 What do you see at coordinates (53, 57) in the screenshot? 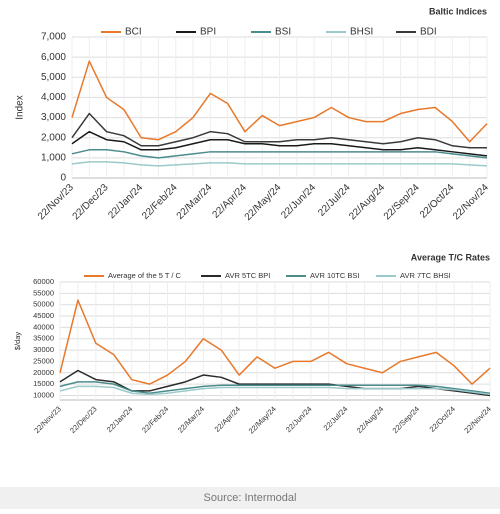
I see `y-tick-label: 6,000` at bounding box center [53, 57].